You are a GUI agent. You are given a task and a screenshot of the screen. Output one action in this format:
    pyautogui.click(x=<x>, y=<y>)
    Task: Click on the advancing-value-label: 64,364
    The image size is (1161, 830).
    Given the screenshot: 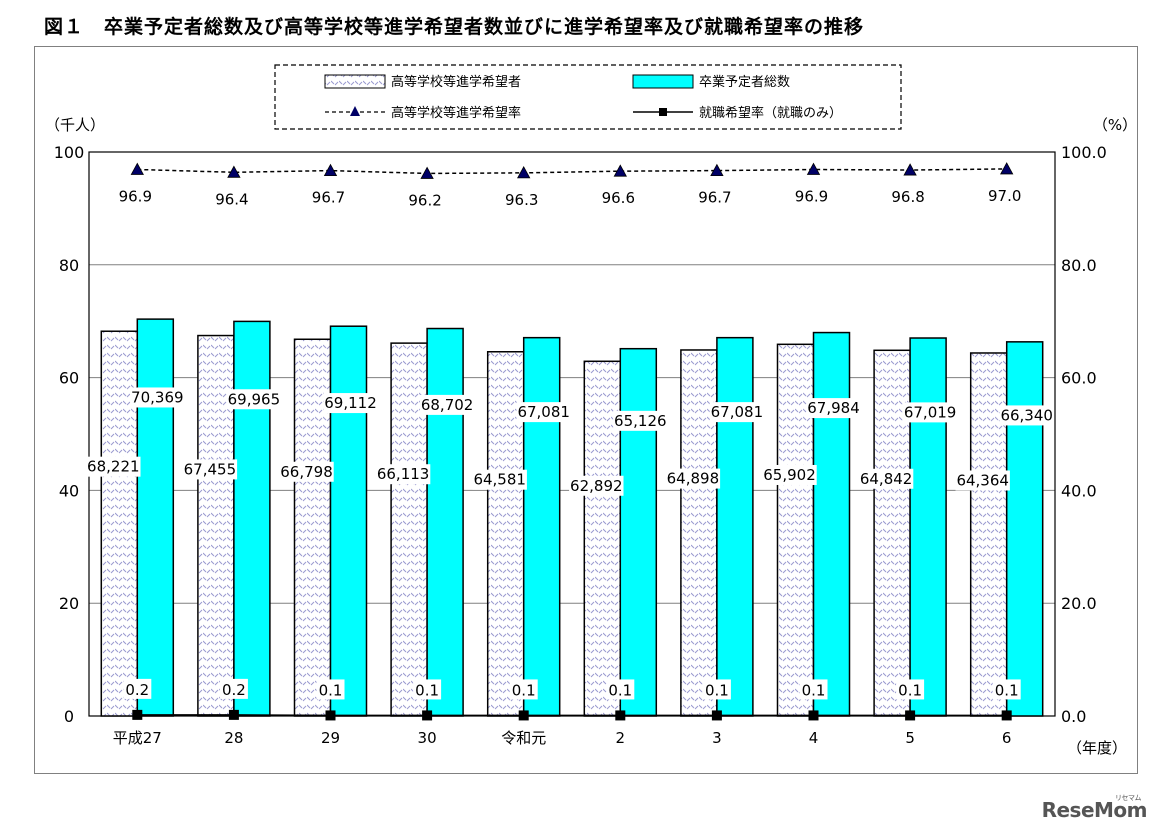 What is the action you would take?
    pyautogui.click(x=982, y=480)
    